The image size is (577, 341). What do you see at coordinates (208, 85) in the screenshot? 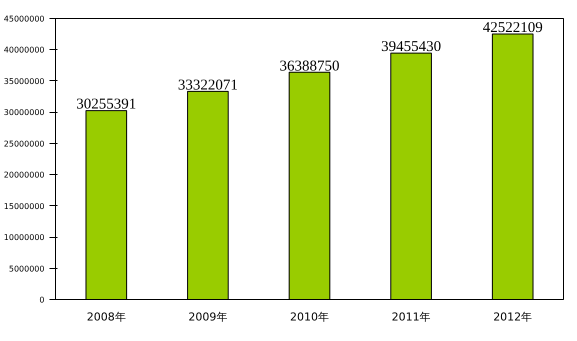
I see `data-label: 33322071` at bounding box center [208, 85].